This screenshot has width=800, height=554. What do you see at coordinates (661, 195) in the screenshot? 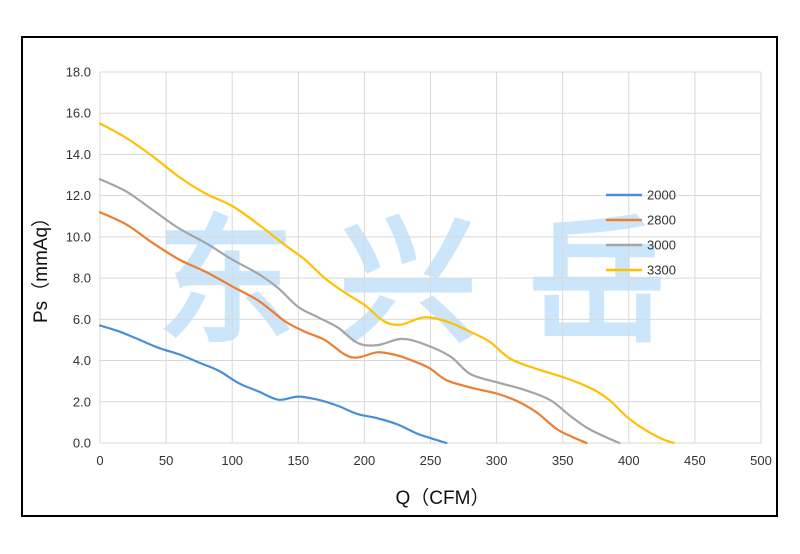
I see `legend-label-2000: 2000` at bounding box center [661, 195].